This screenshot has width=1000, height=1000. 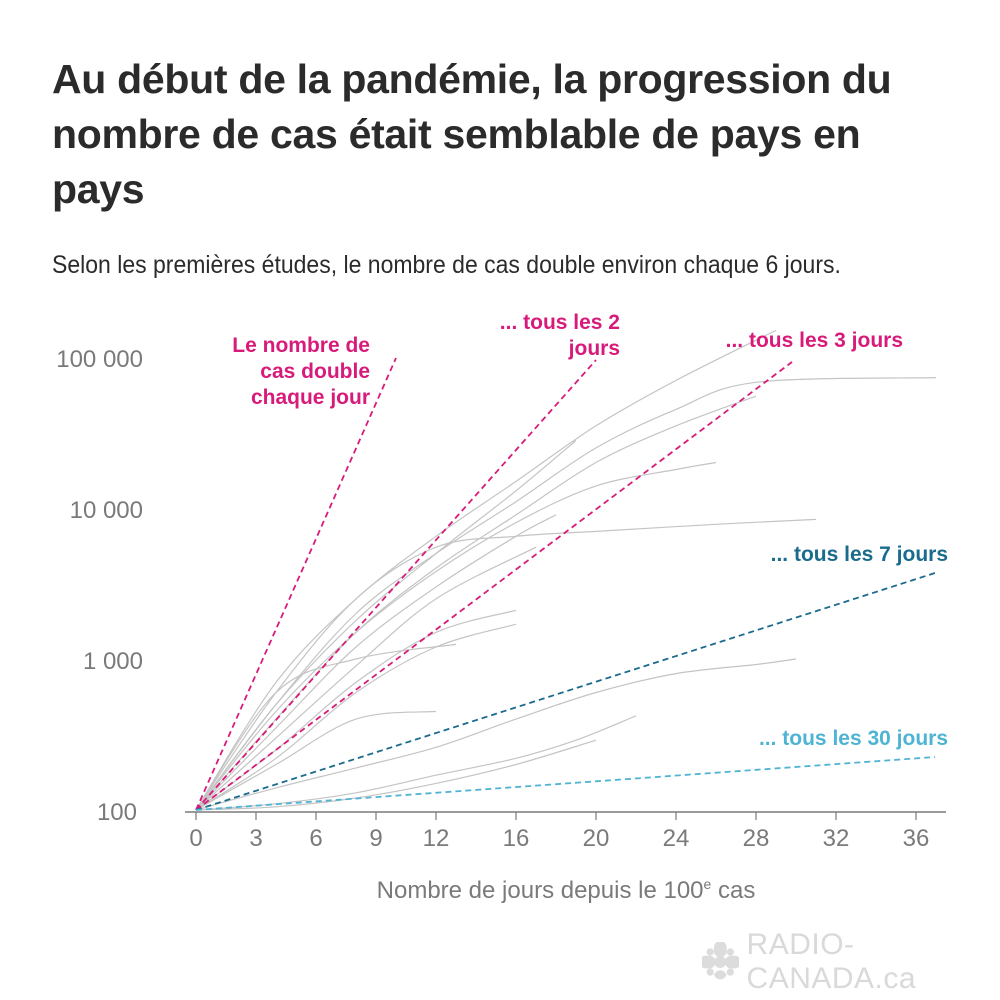 What do you see at coordinates (676, 838) in the screenshot?
I see `x-tick-label: 24` at bounding box center [676, 838].